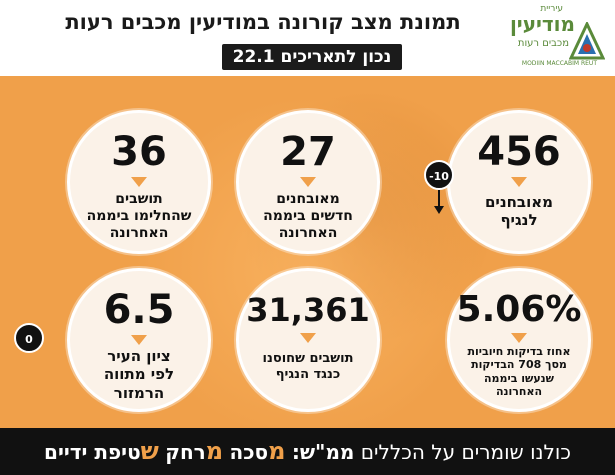 The width and height of the screenshot is (615, 475). What do you see at coordinates (439, 175) in the screenshot?
I see `change-badge: -10` at bounding box center [439, 175].